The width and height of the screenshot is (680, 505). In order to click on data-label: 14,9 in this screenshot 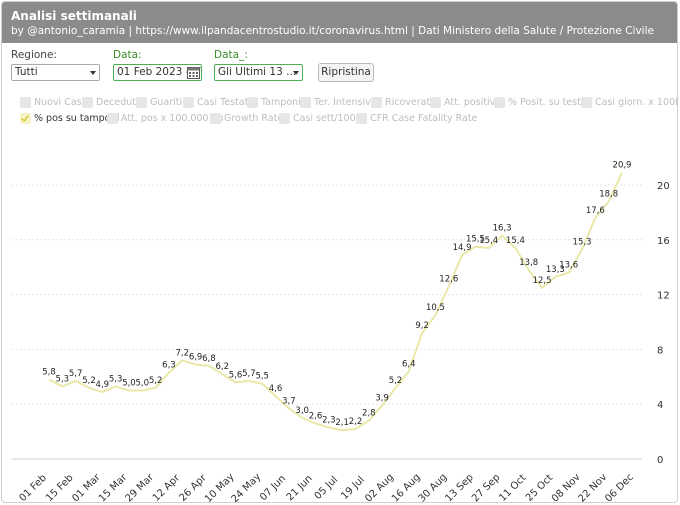, I will do `click(462, 248)`.